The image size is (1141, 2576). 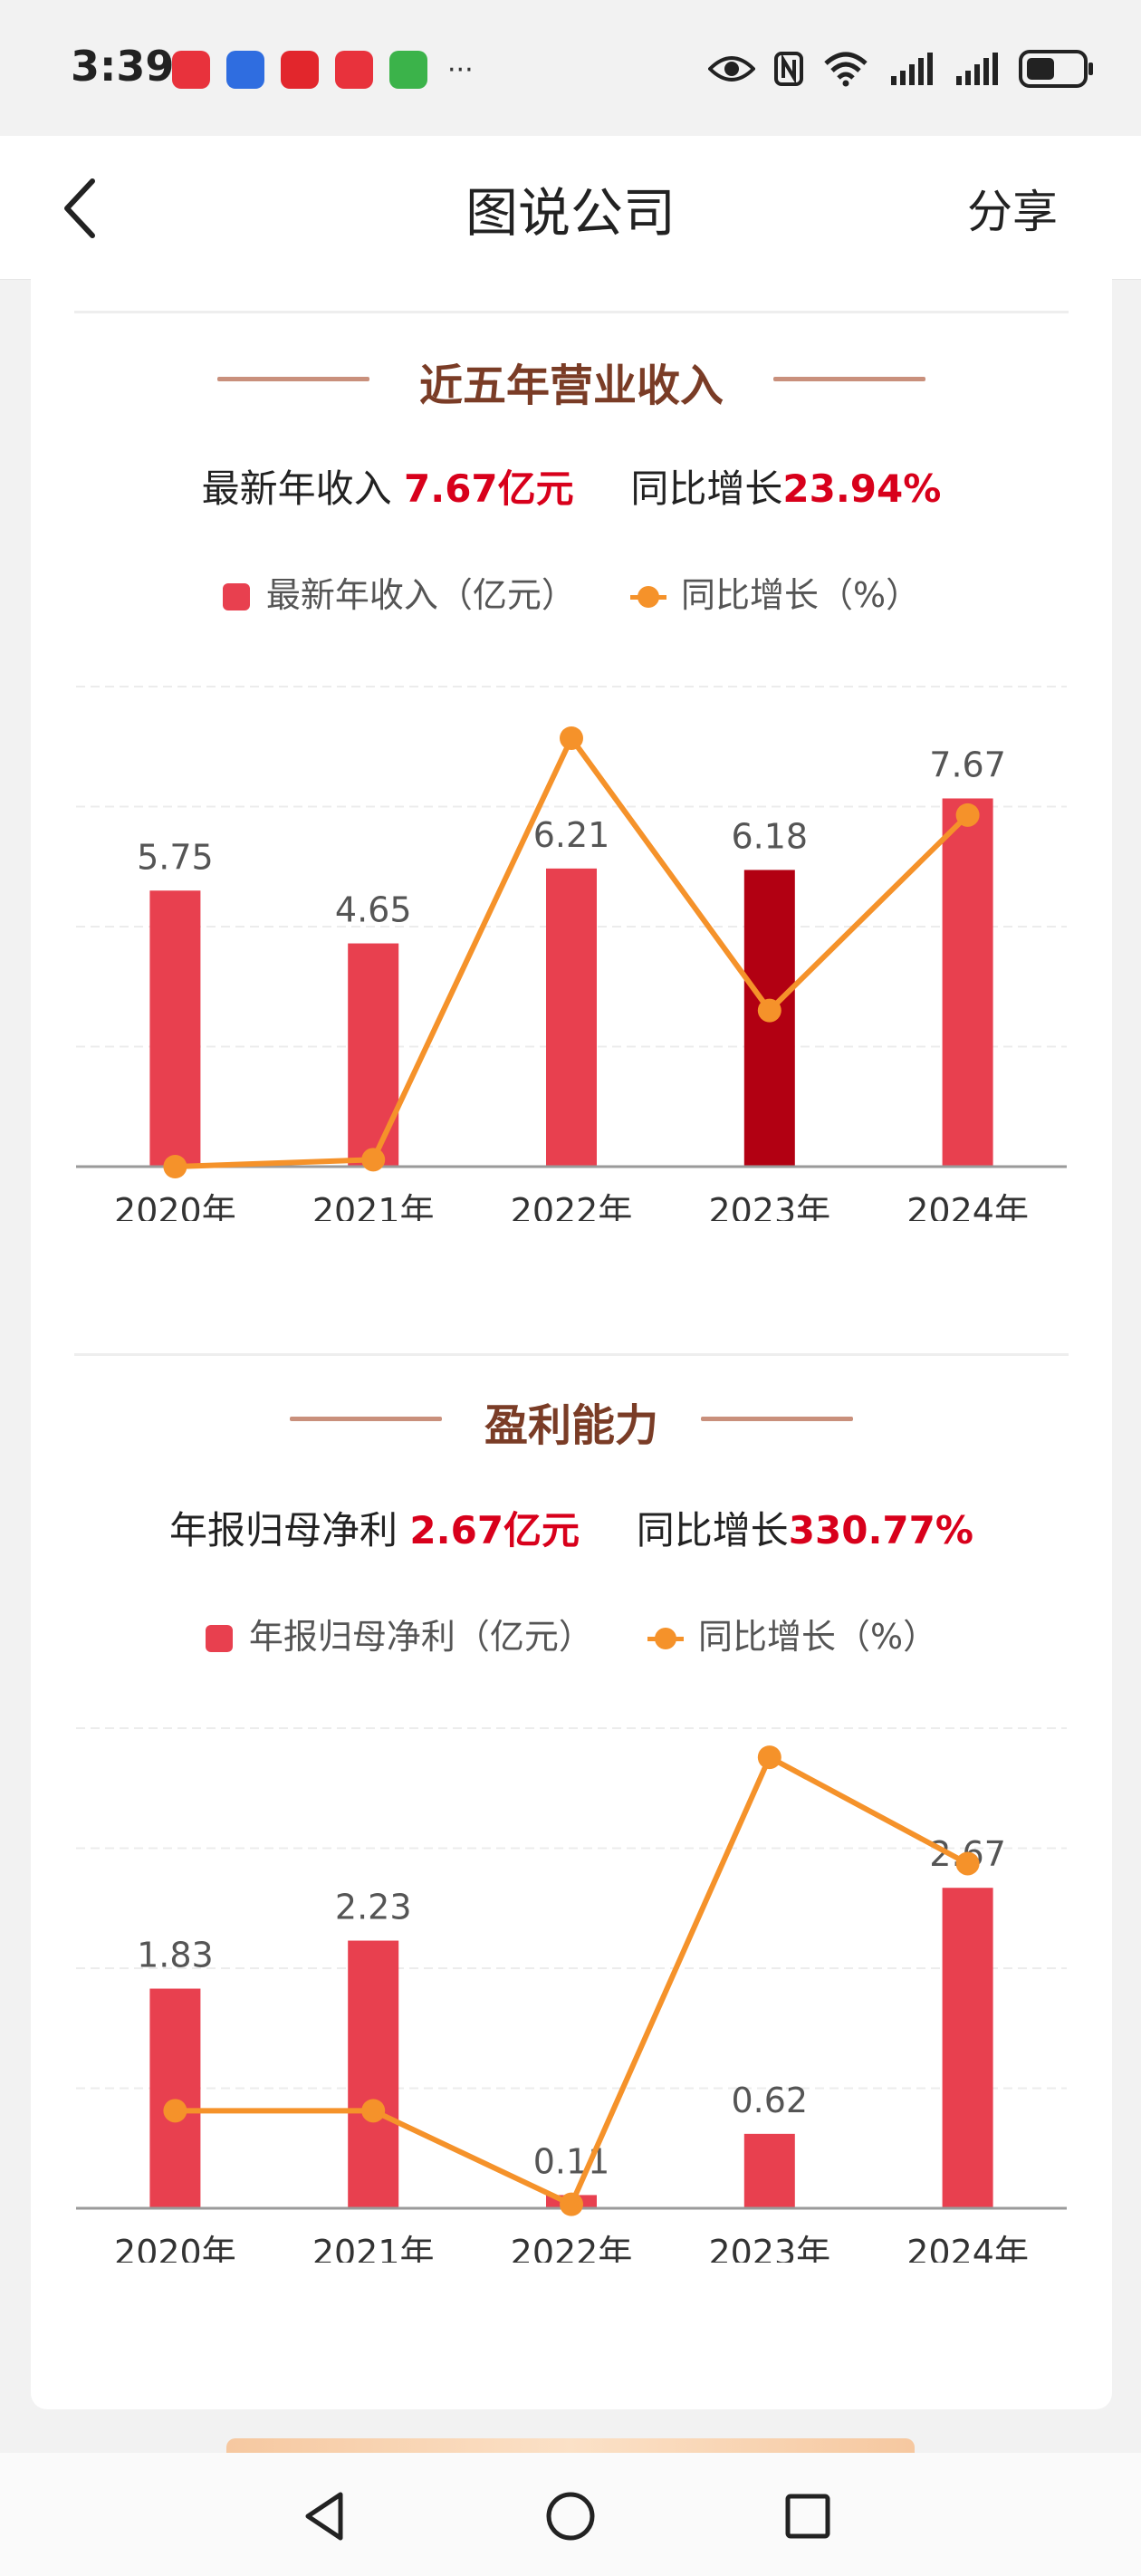 What do you see at coordinates (489, 488) in the screenshot?
I see `summary-value: 7.67亿元` at bounding box center [489, 488].